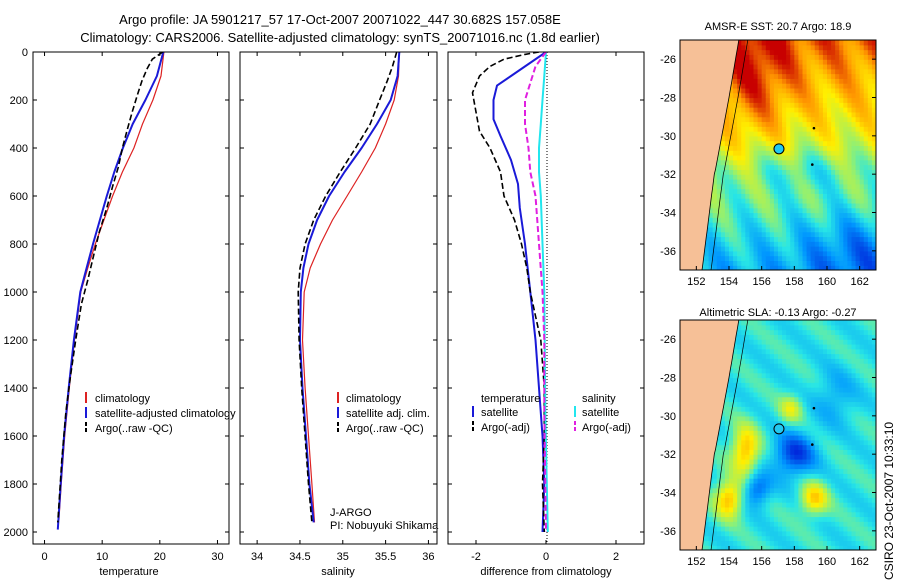  What do you see at coordinates (814, 408) in the screenshot?
I see `island-dot` at bounding box center [814, 408].